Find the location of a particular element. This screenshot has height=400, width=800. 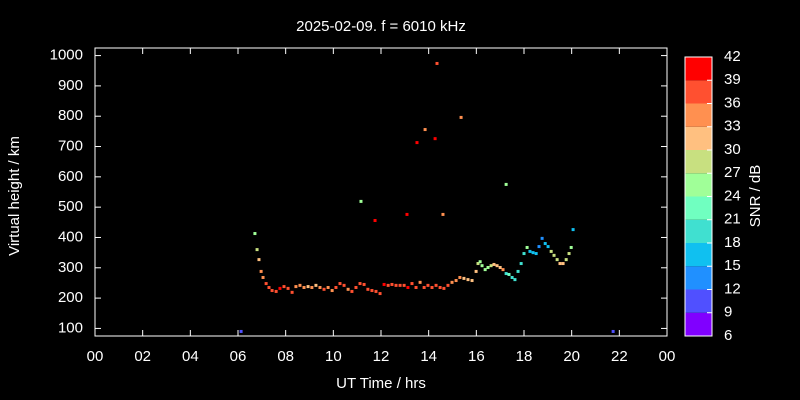

x-tick-label: 06 is located at coordinates (238, 356).